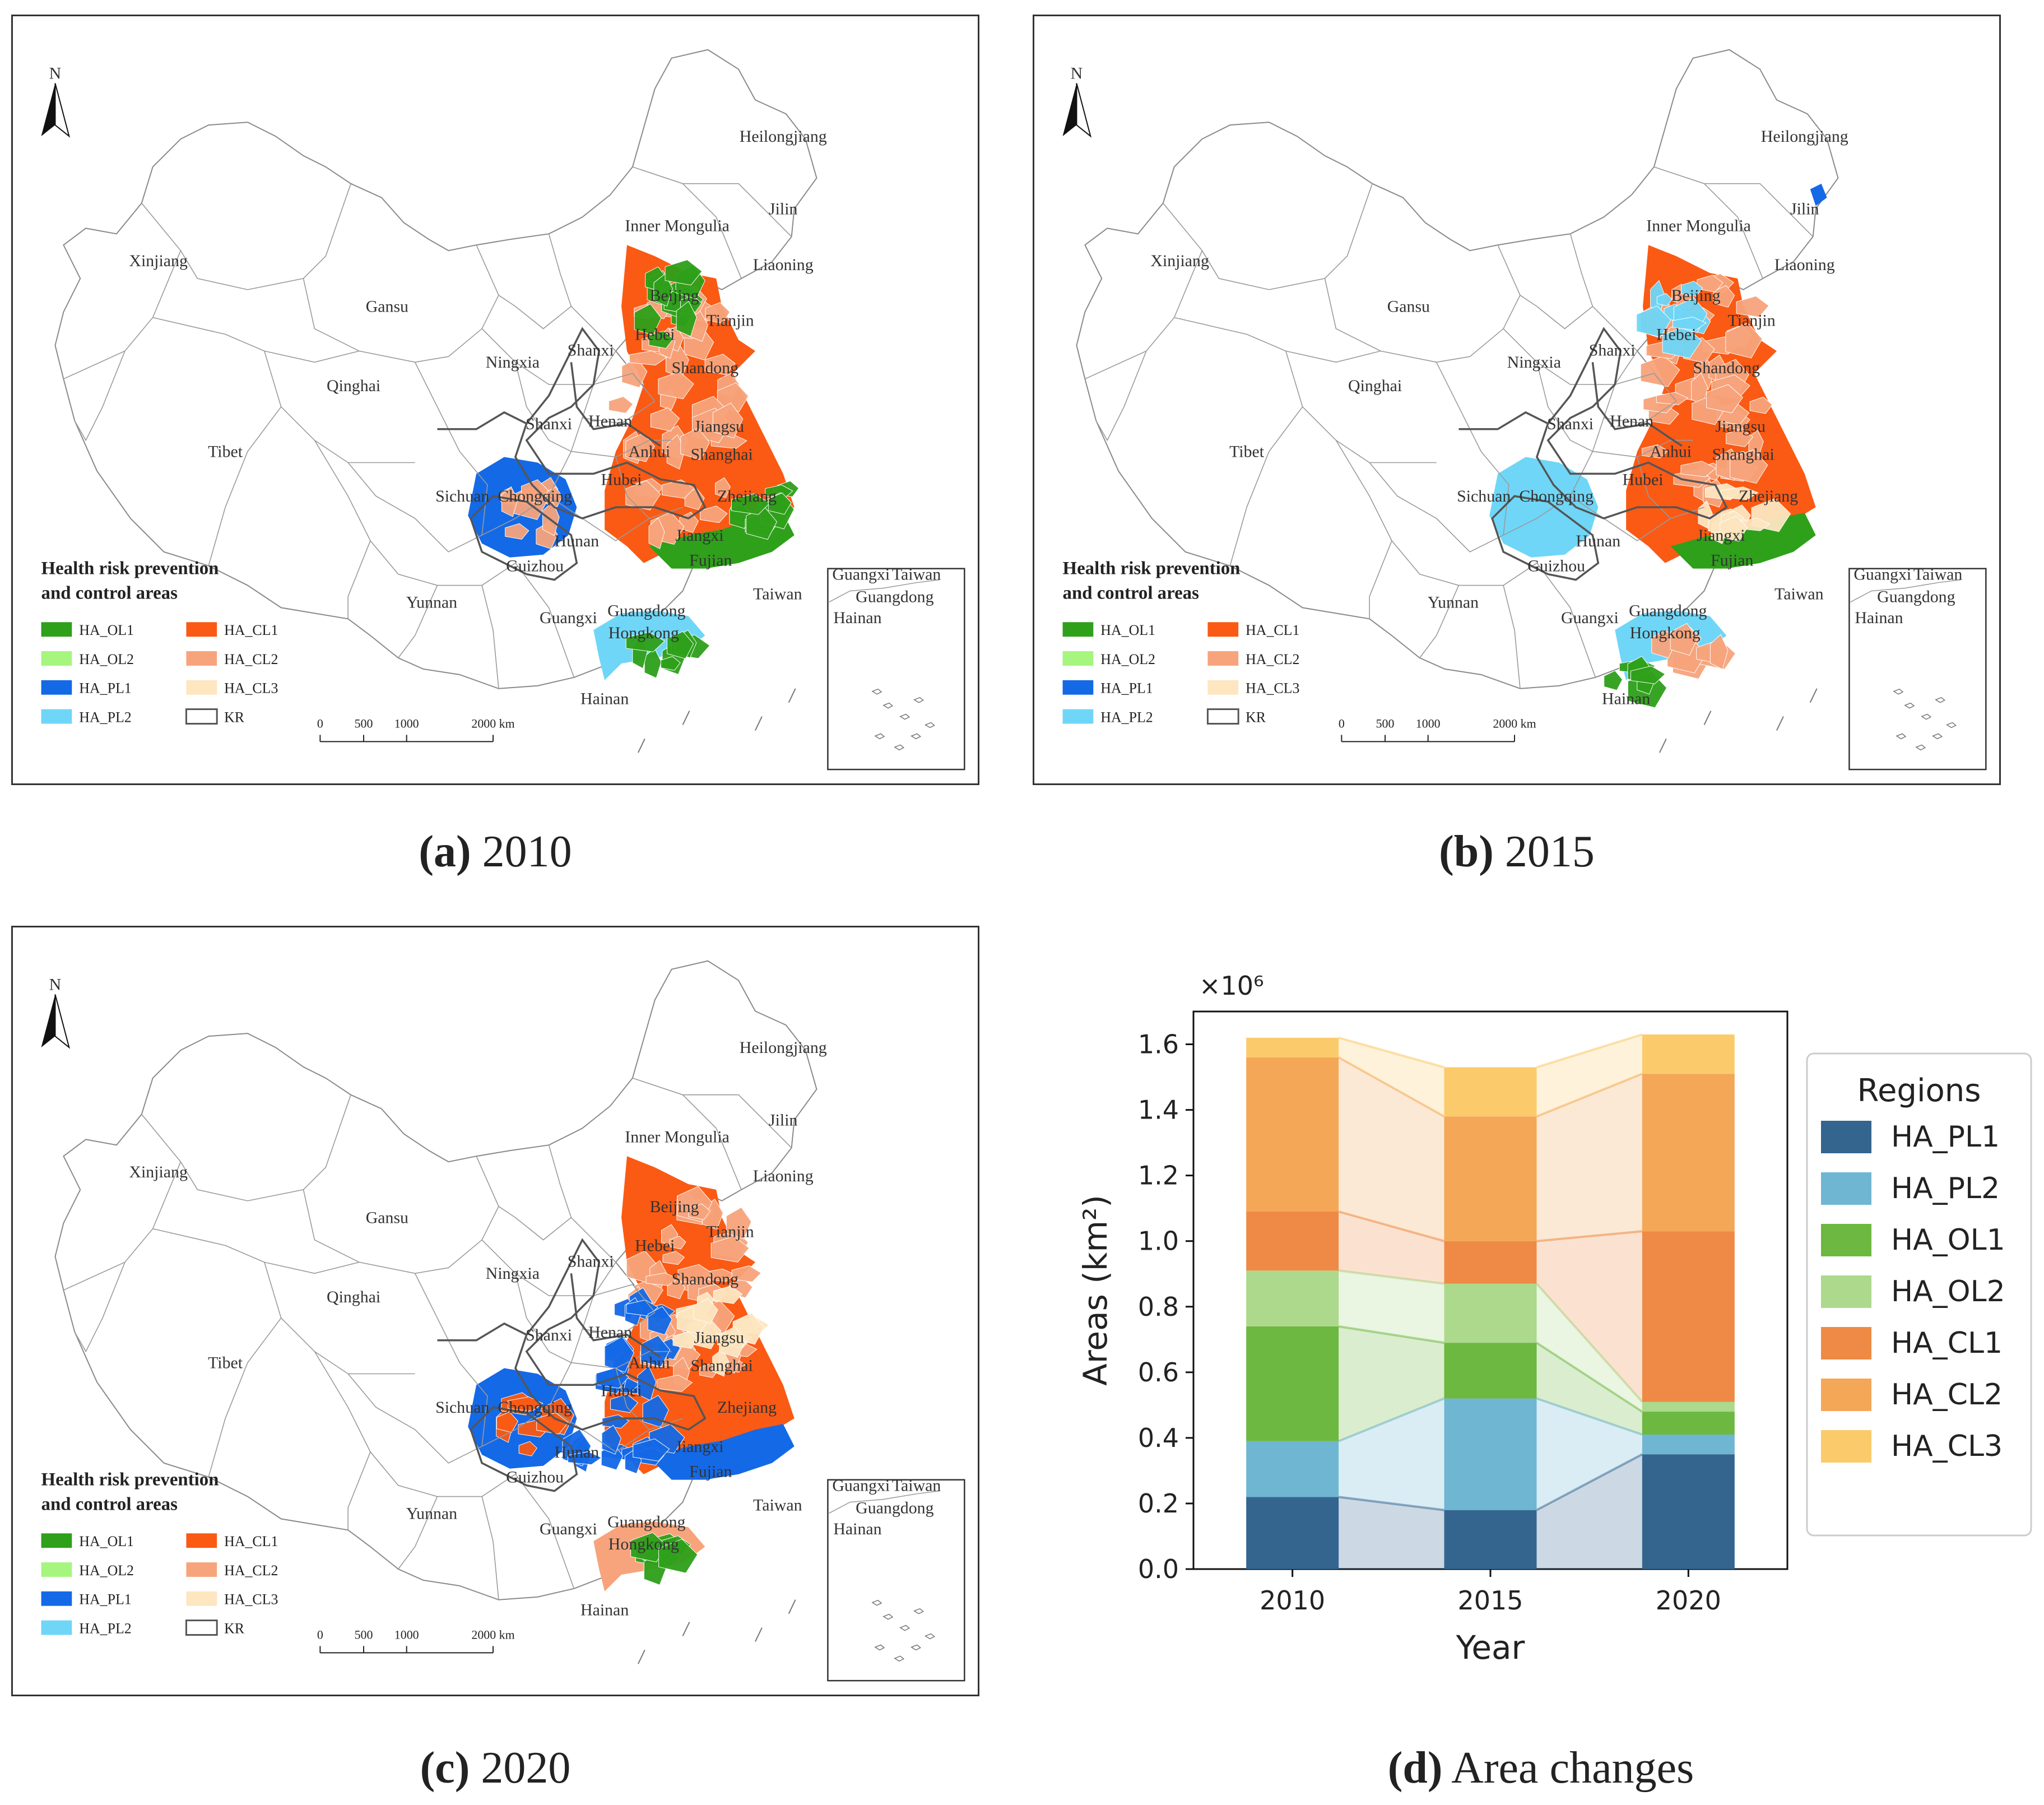 Image resolution: width=2044 pixels, height=1805 pixels. Describe the element at coordinates (1490, 1648) in the screenshot. I see `x-axis-label: Year` at that location.